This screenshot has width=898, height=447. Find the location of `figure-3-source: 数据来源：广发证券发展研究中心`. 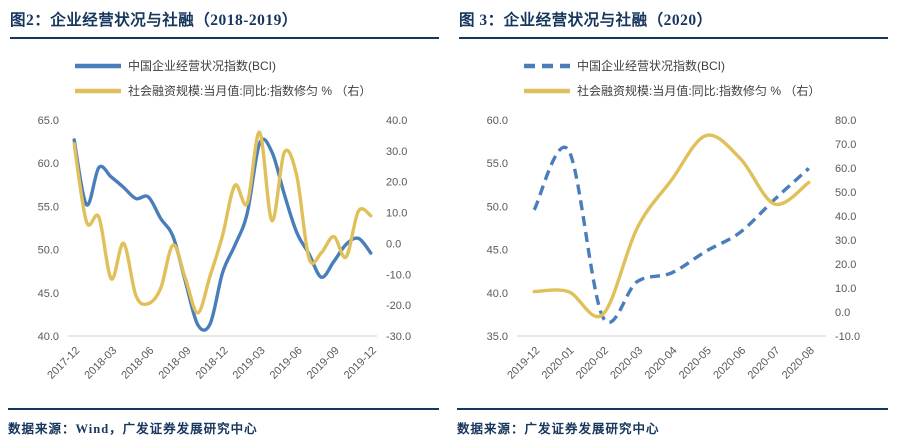

figure-3-source: 数据来源：广发证券发展研究中心 is located at coordinates (672, 422).